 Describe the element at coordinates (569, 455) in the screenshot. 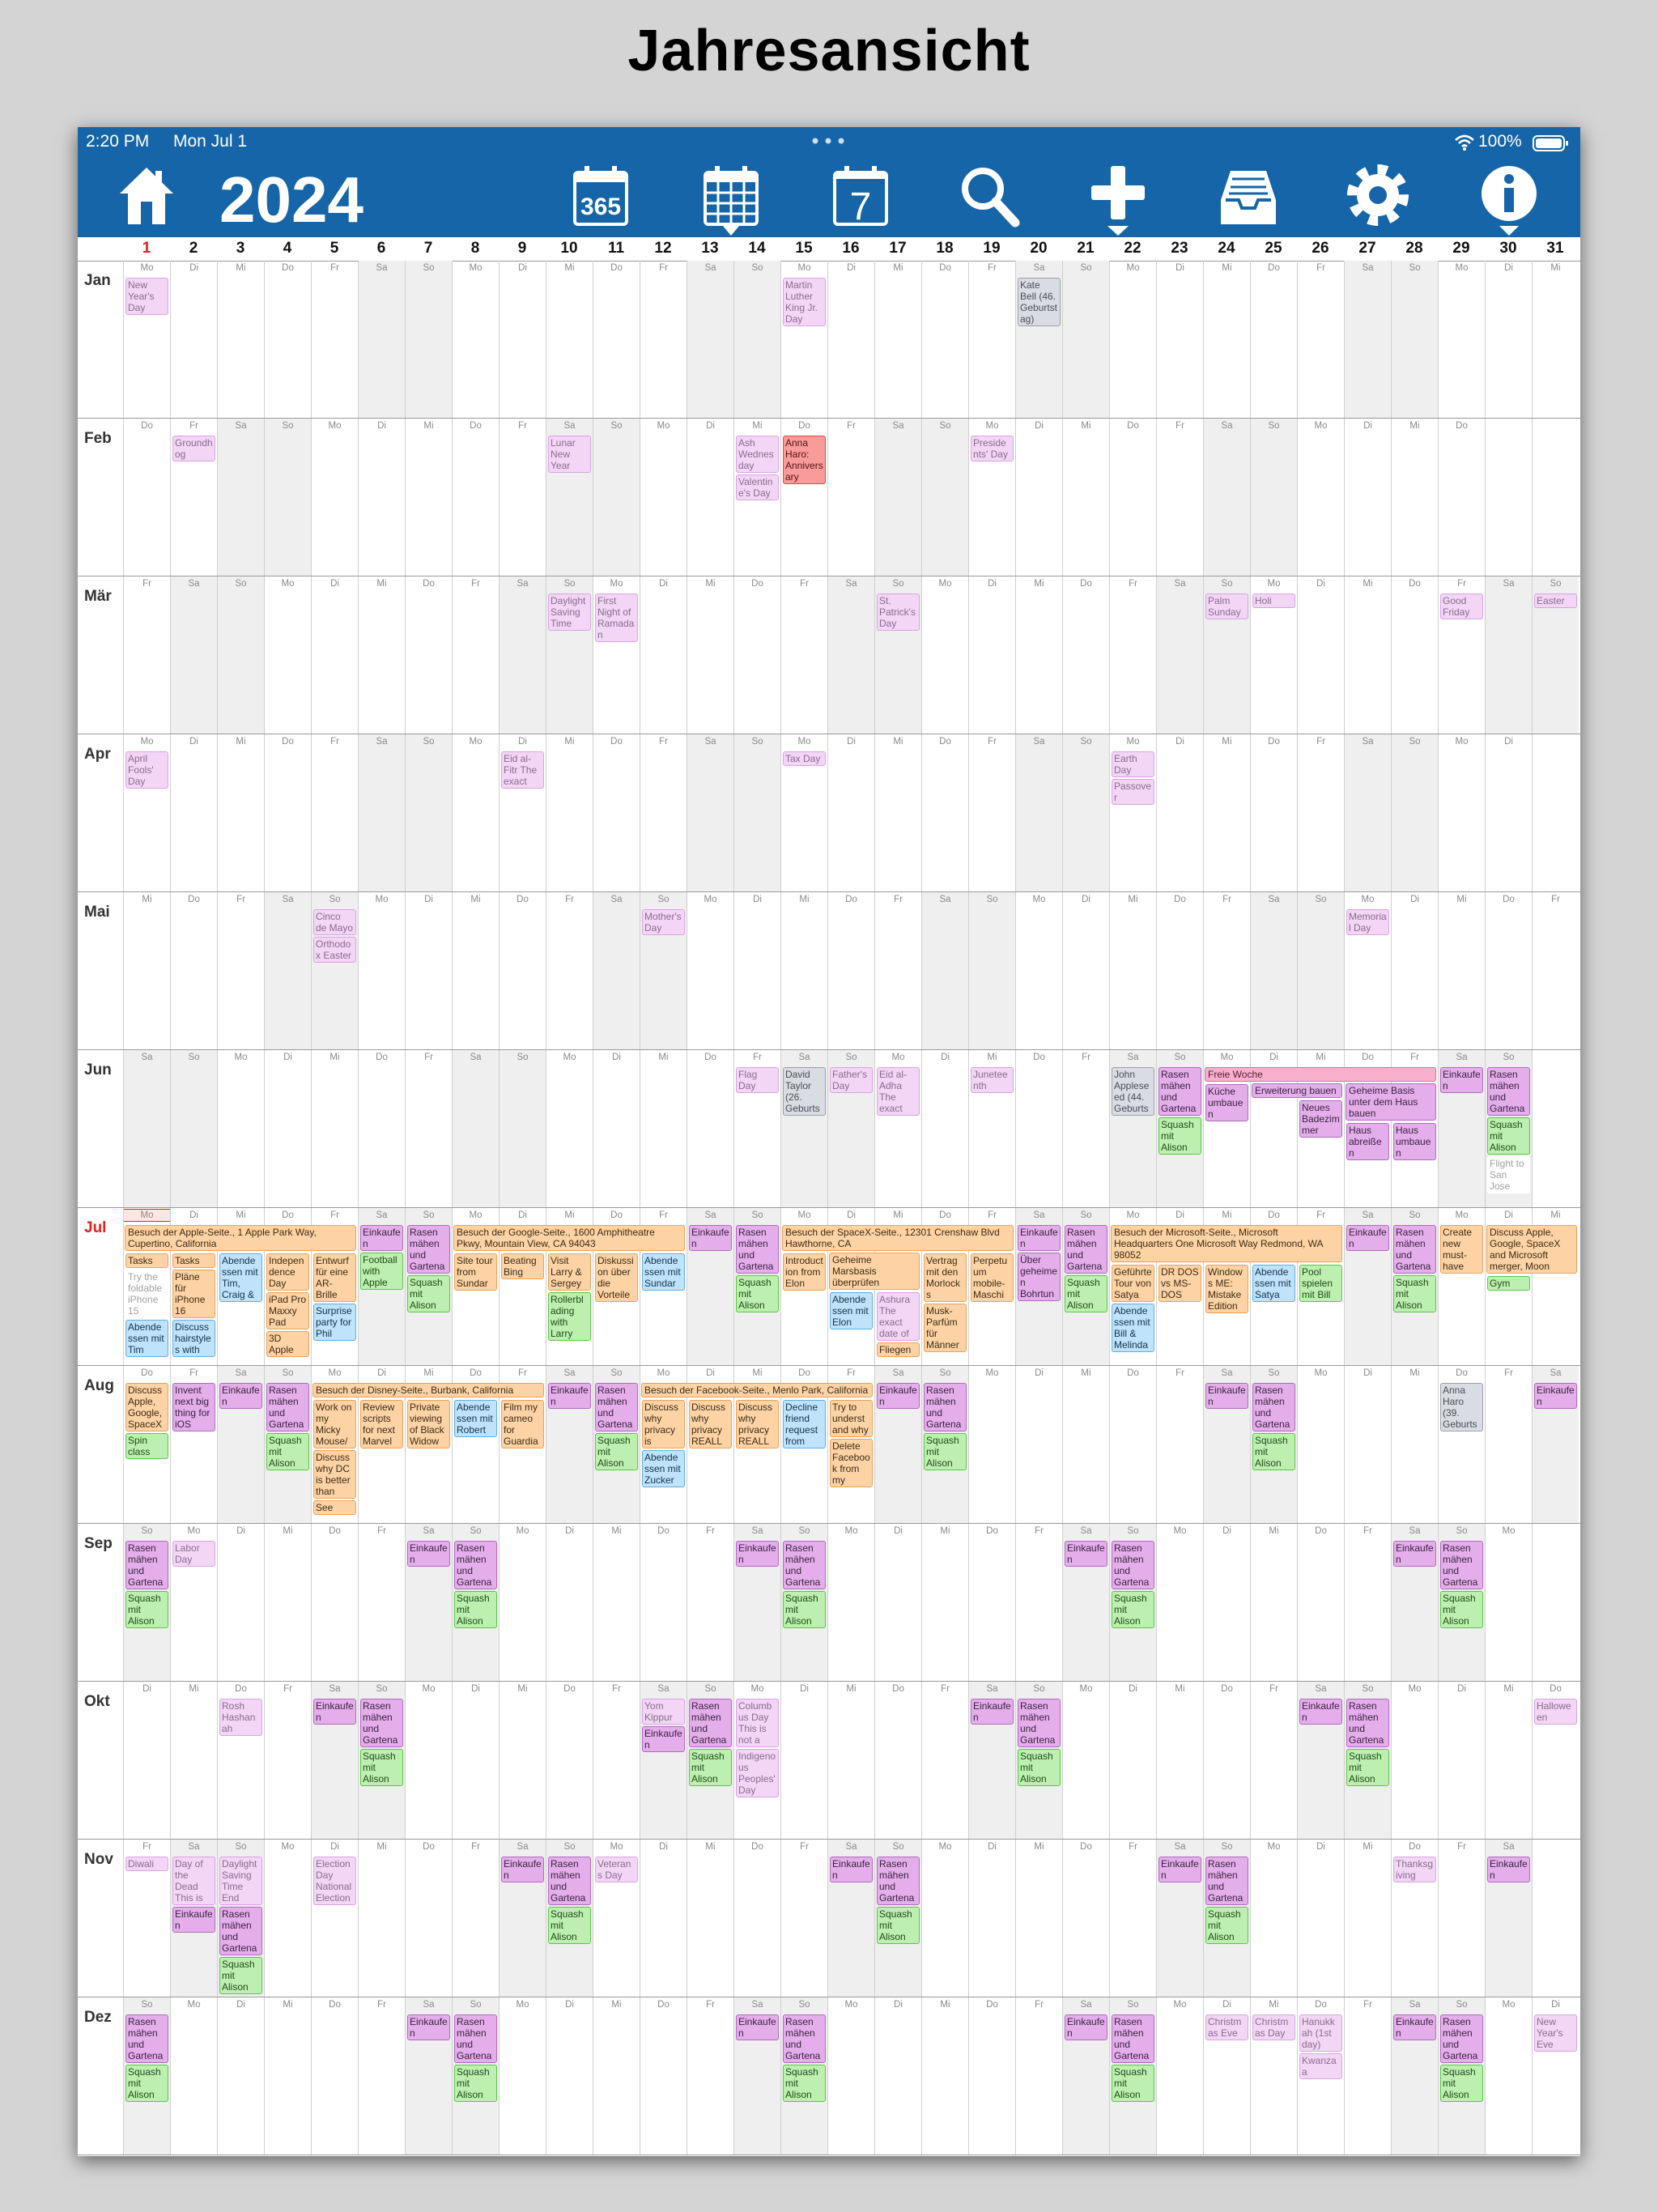

I see `event: Lunar New Year` at that location.